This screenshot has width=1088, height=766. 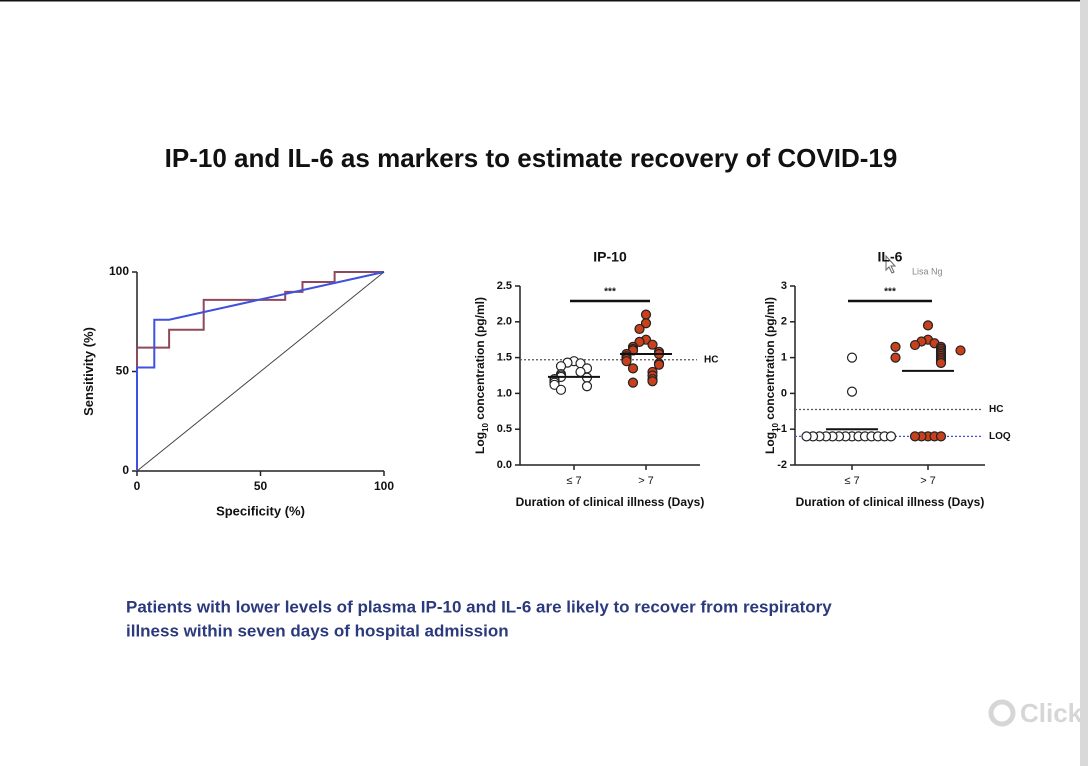 What do you see at coordinates (784, 286) in the screenshot?
I see `y-tick-label: 3` at bounding box center [784, 286].